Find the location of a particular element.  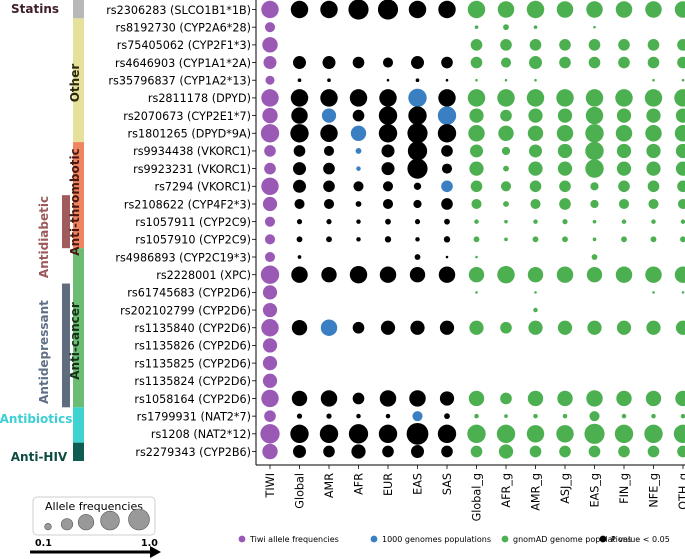

row-label: rs1135840 (CYP2D6) is located at coordinates (192, 328).